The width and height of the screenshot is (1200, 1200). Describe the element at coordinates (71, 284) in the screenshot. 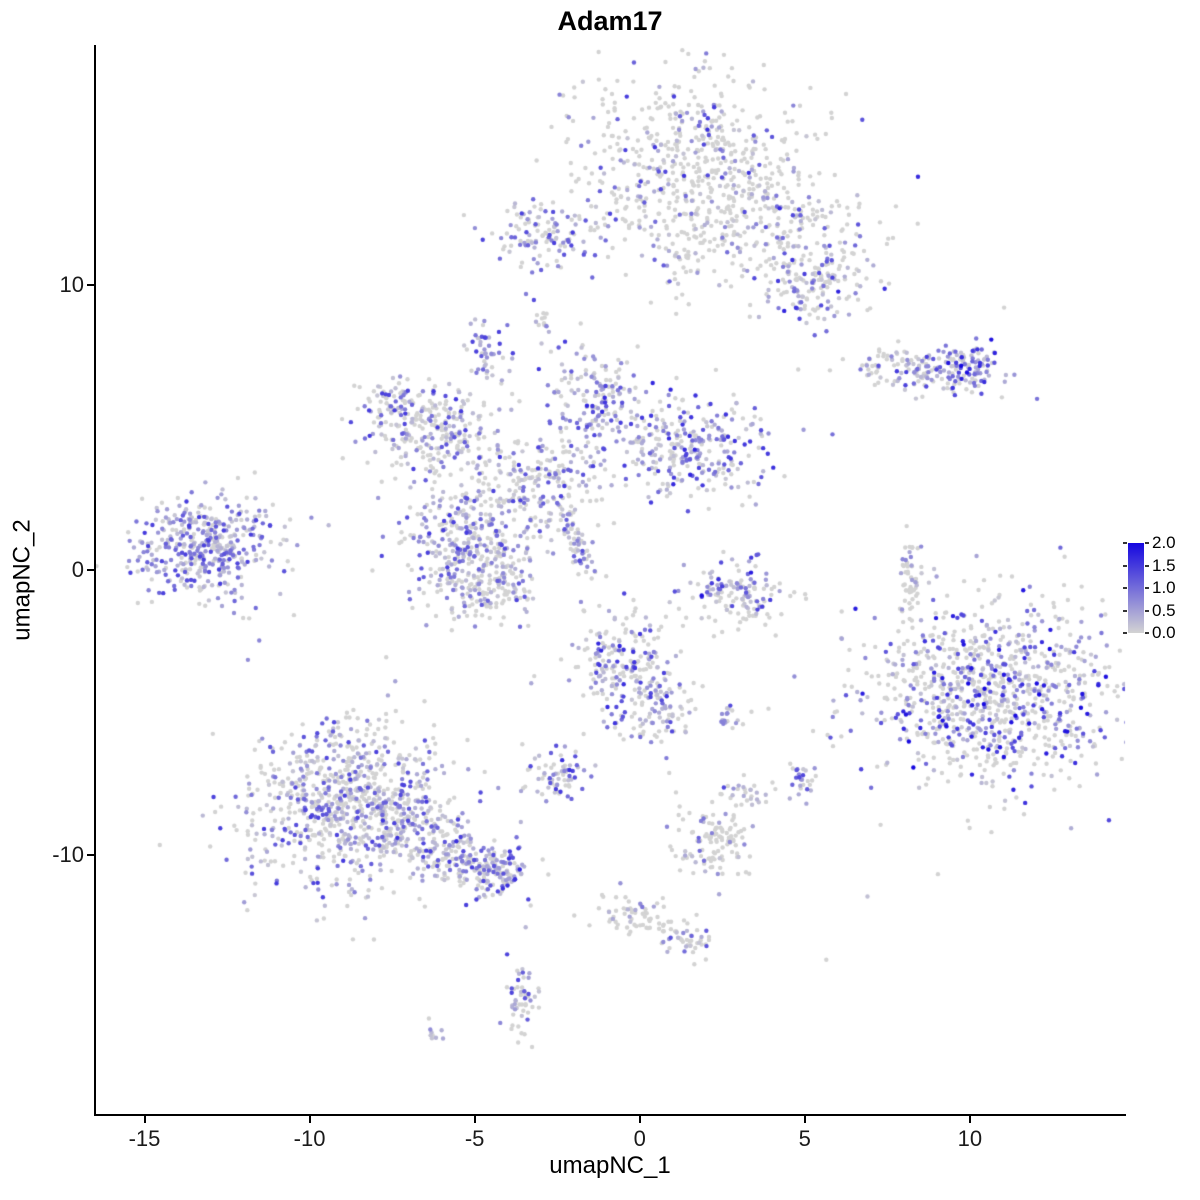

I see `y-tick-label: 10` at that location.